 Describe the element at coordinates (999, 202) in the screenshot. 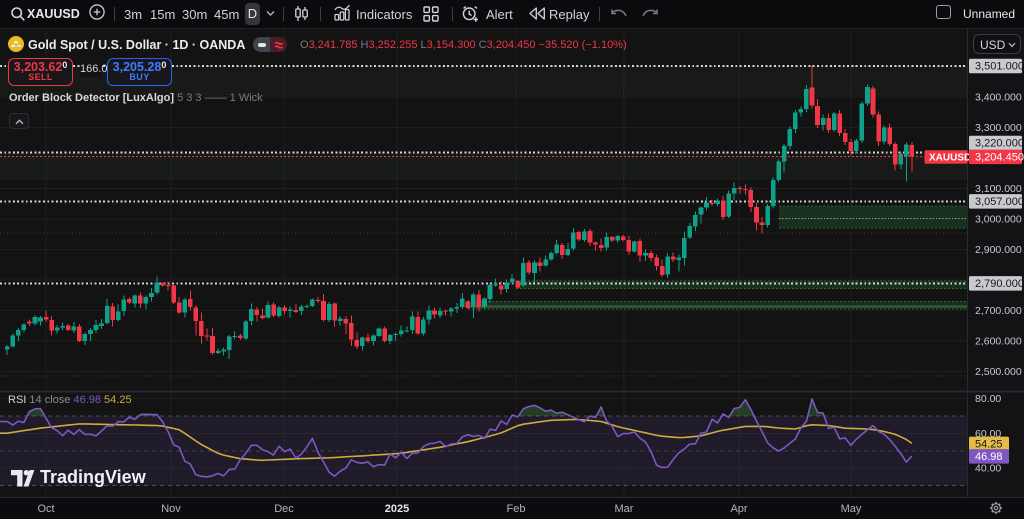

I see `svg-text: 3,057.000` at that location.